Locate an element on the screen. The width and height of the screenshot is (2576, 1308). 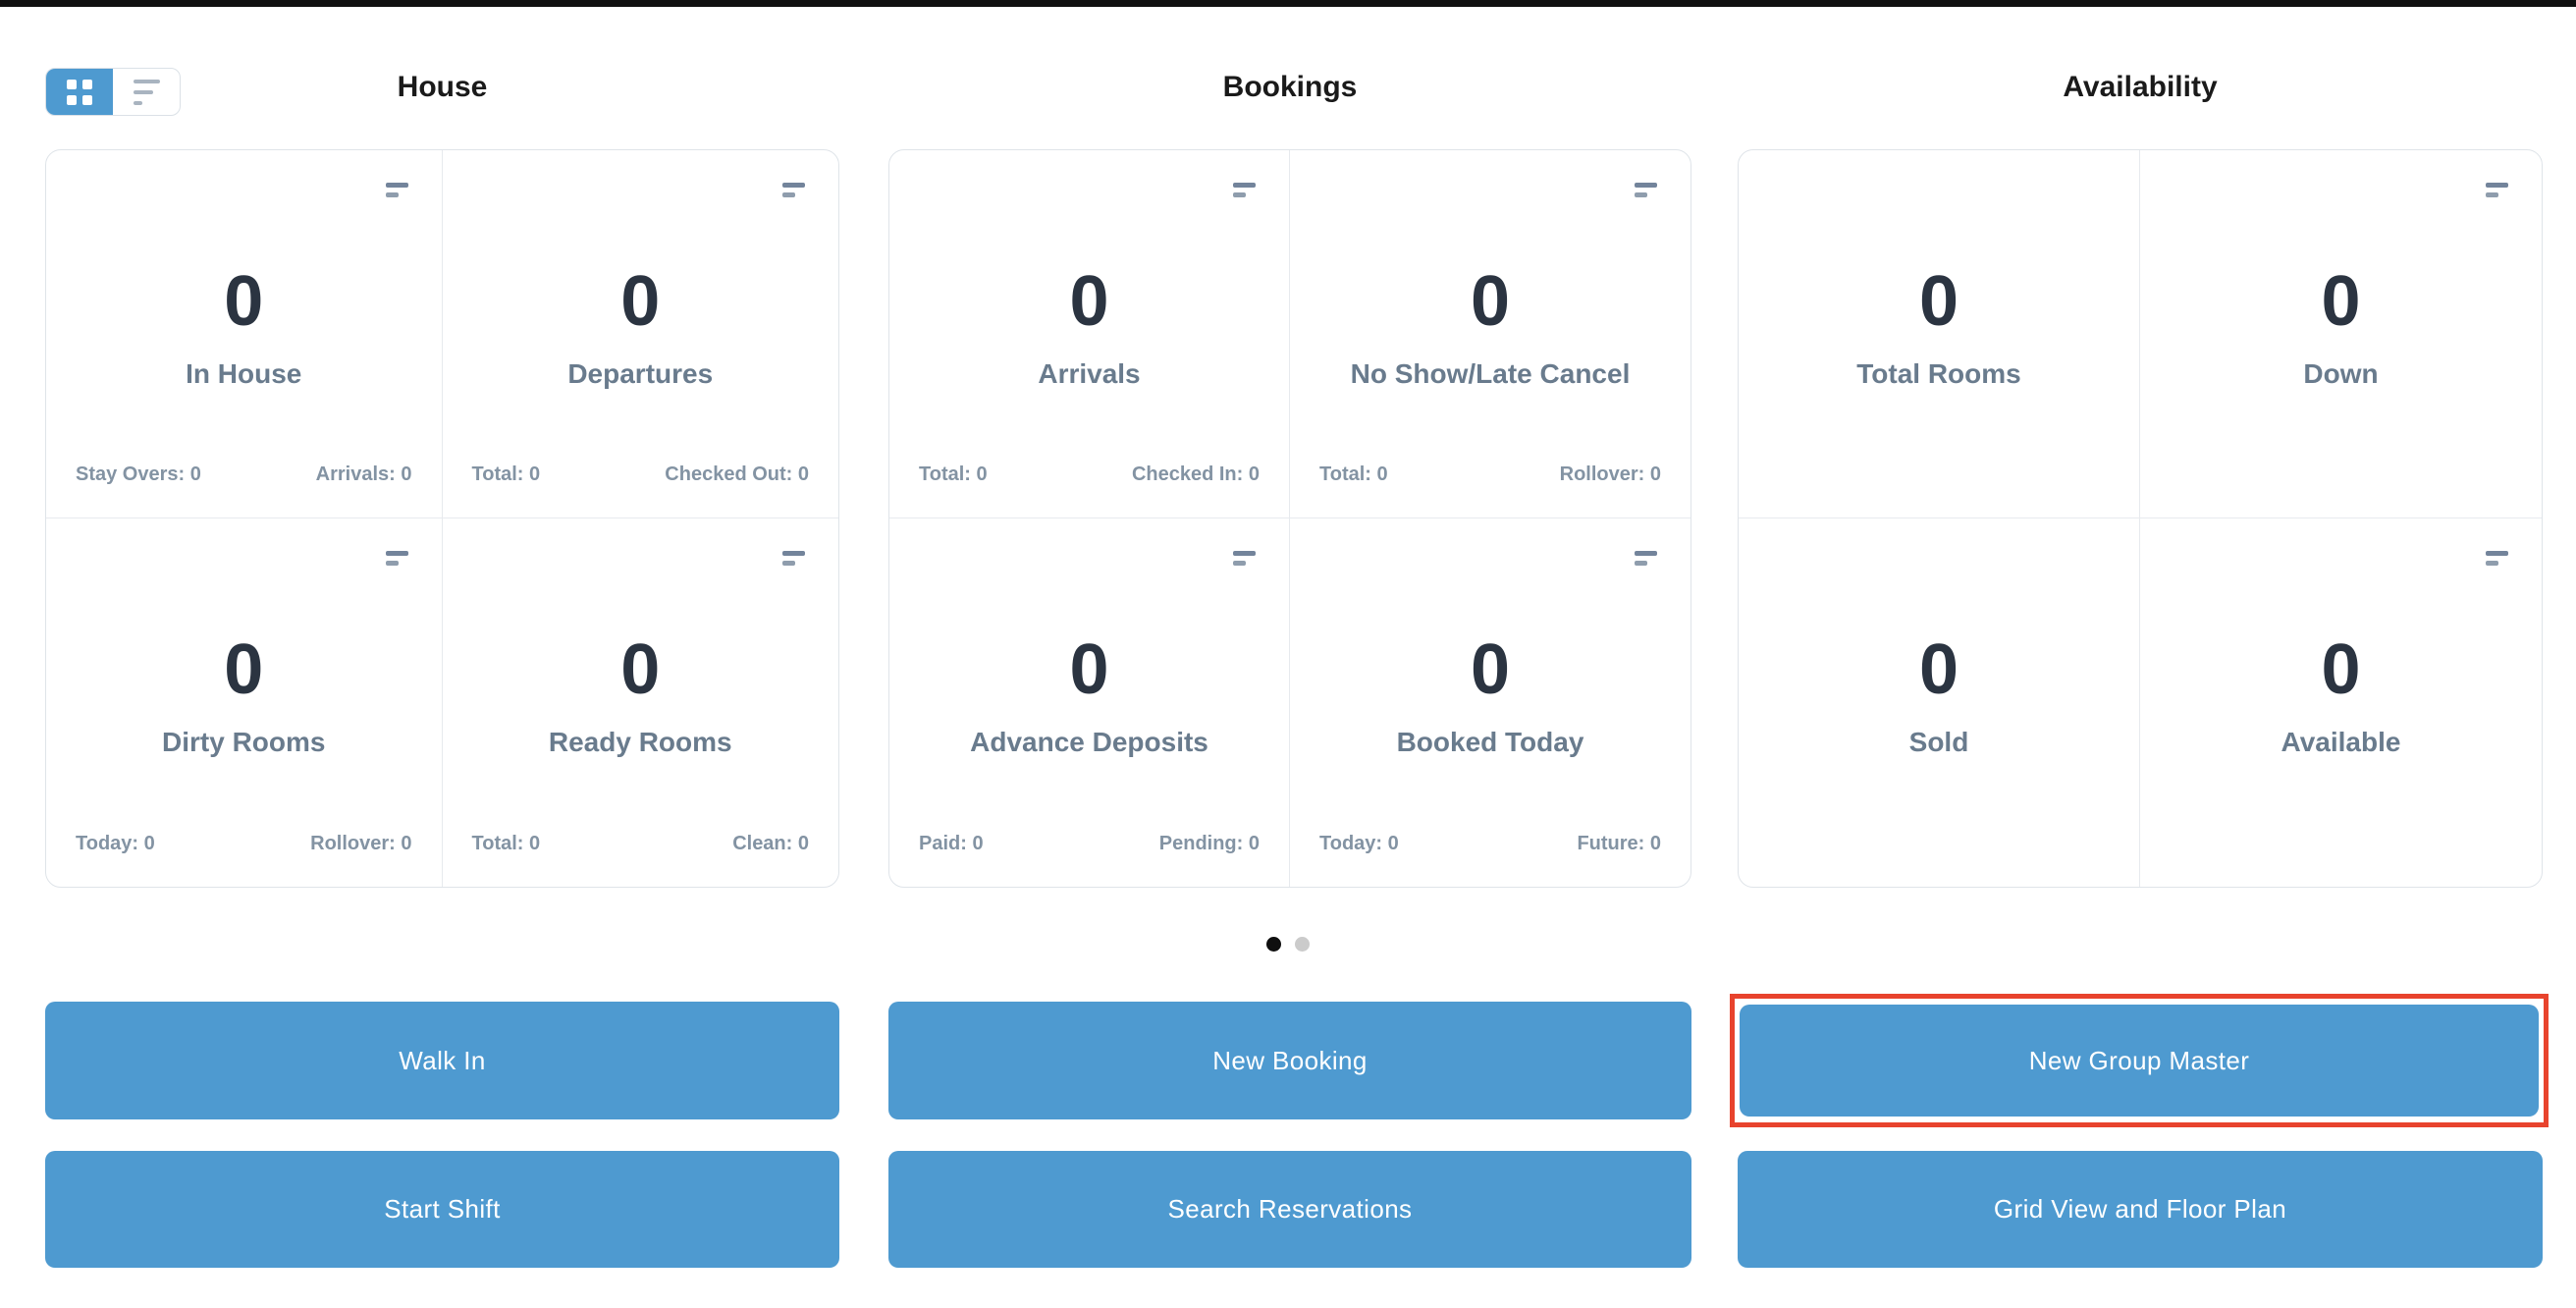
card-stats: Total: 0 Checked In: 0 is located at coordinates (1089, 474).